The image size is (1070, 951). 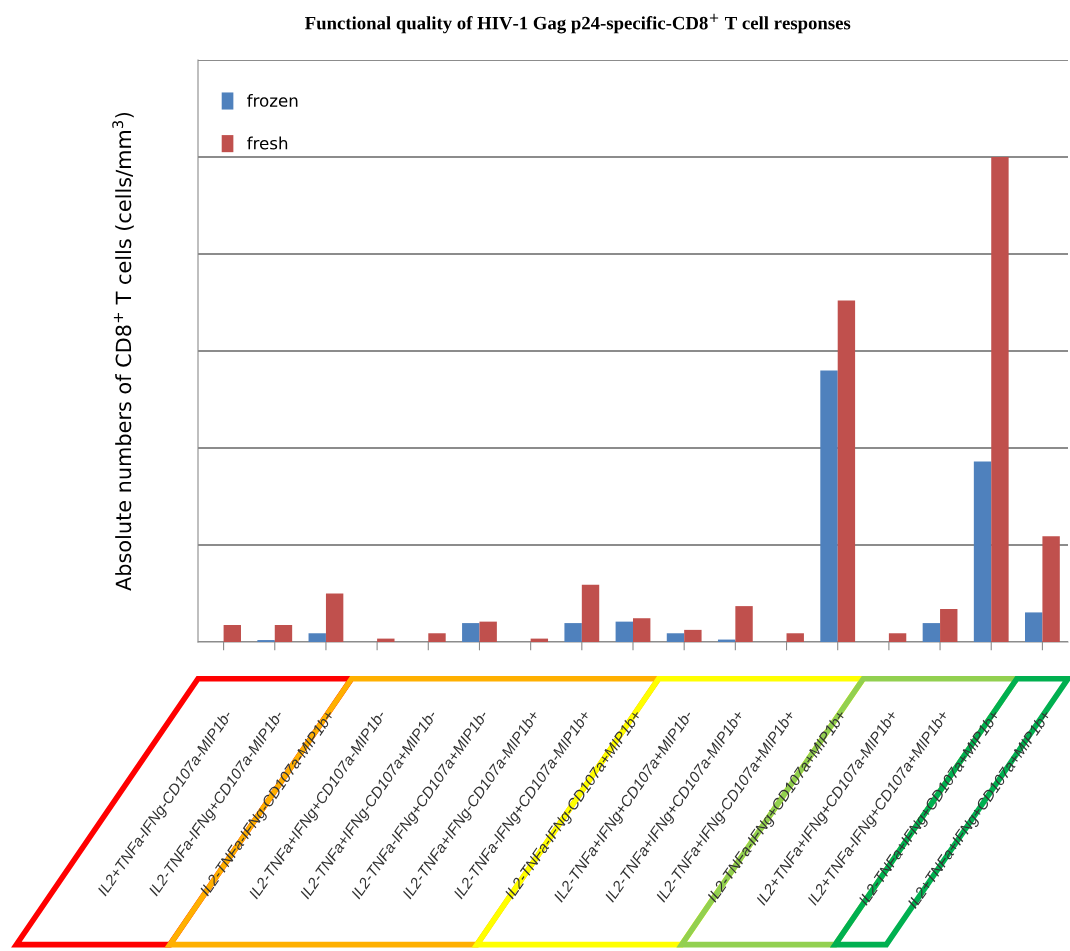 What do you see at coordinates (123, 351) in the screenshot?
I see `y-axis-title: Absolute numbers of CD8$^{+}$ T cells (cells/mm$^{3}$)` at bounding box center [123, 351].